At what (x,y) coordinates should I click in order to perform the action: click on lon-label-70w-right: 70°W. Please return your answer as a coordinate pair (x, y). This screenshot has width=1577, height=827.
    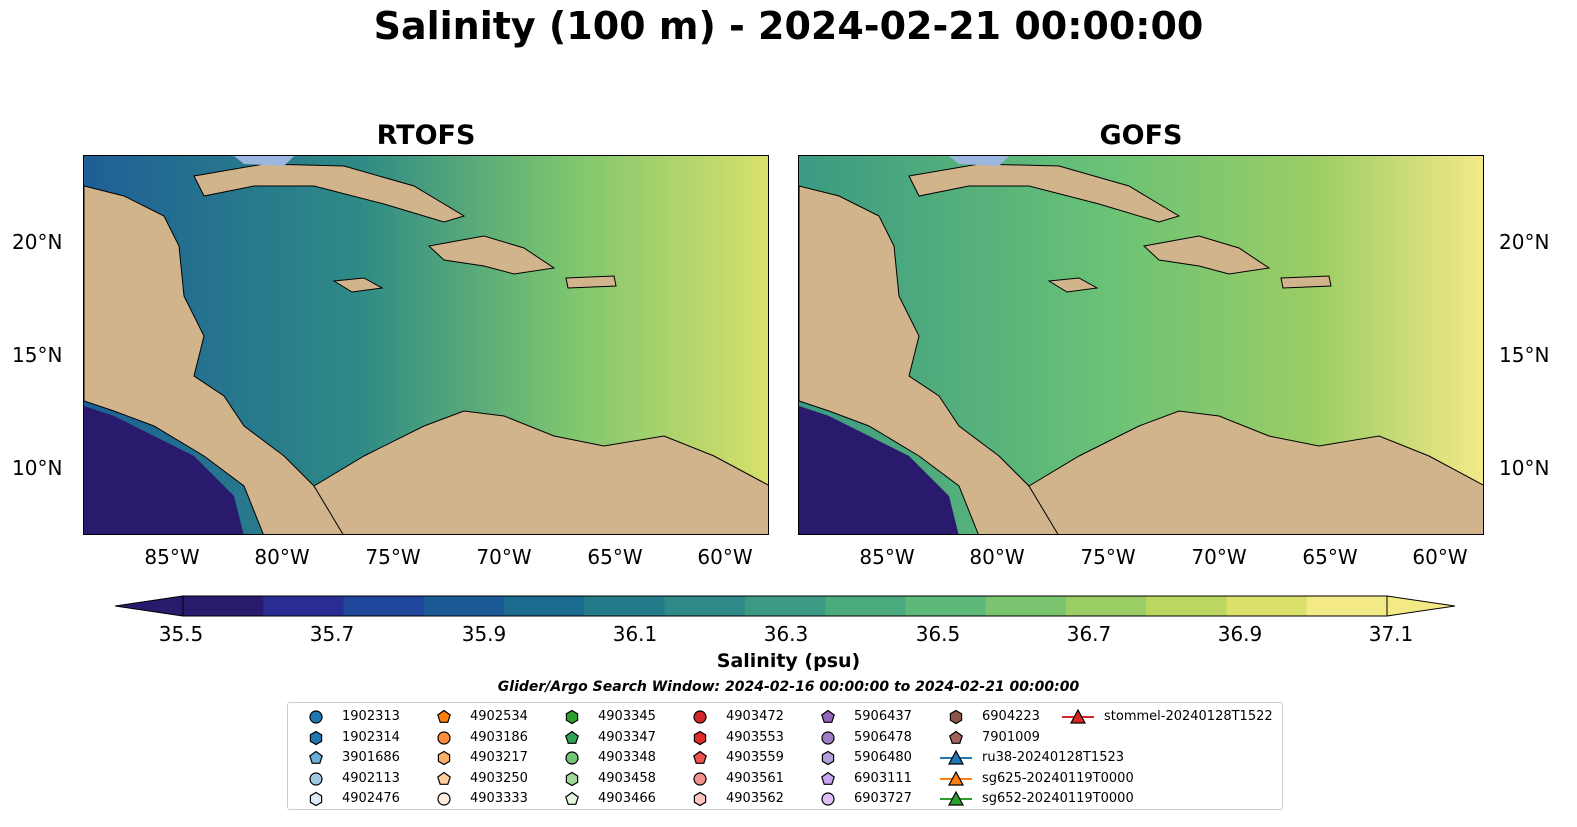
    Looking at the image, I should click on (1219, 557).